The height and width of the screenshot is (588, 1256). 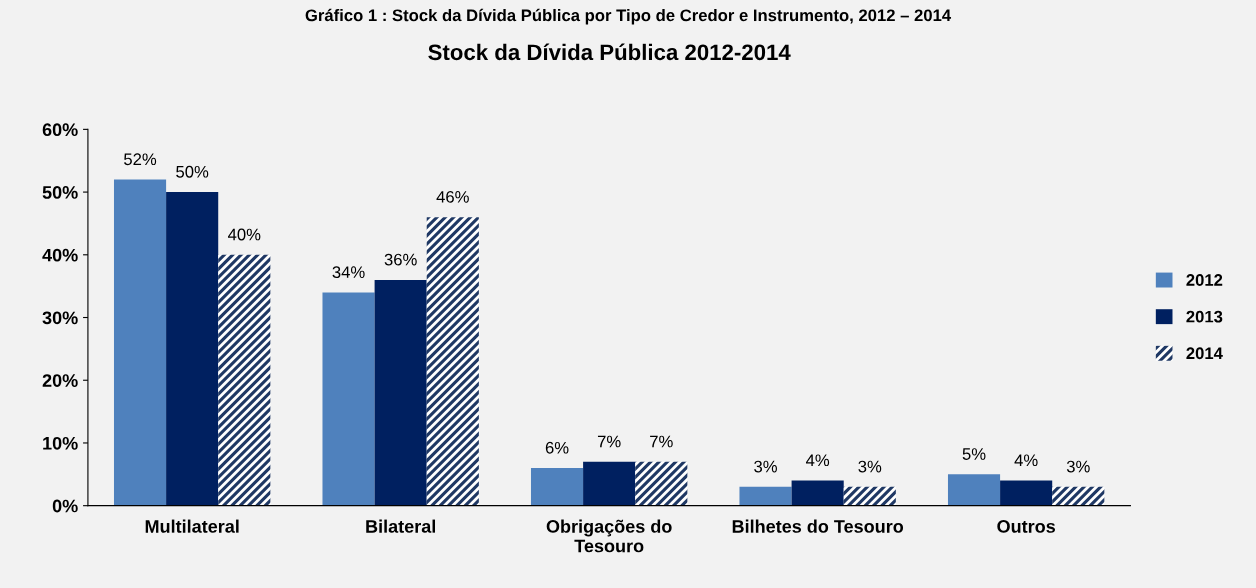 I want to click on chart-title: Stock da Dívida Pública 2012-2014, so click(x=609, y=52).